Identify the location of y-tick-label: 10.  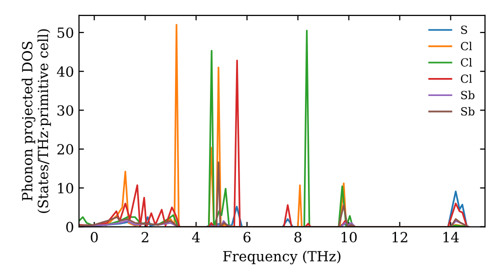
(66, 188).